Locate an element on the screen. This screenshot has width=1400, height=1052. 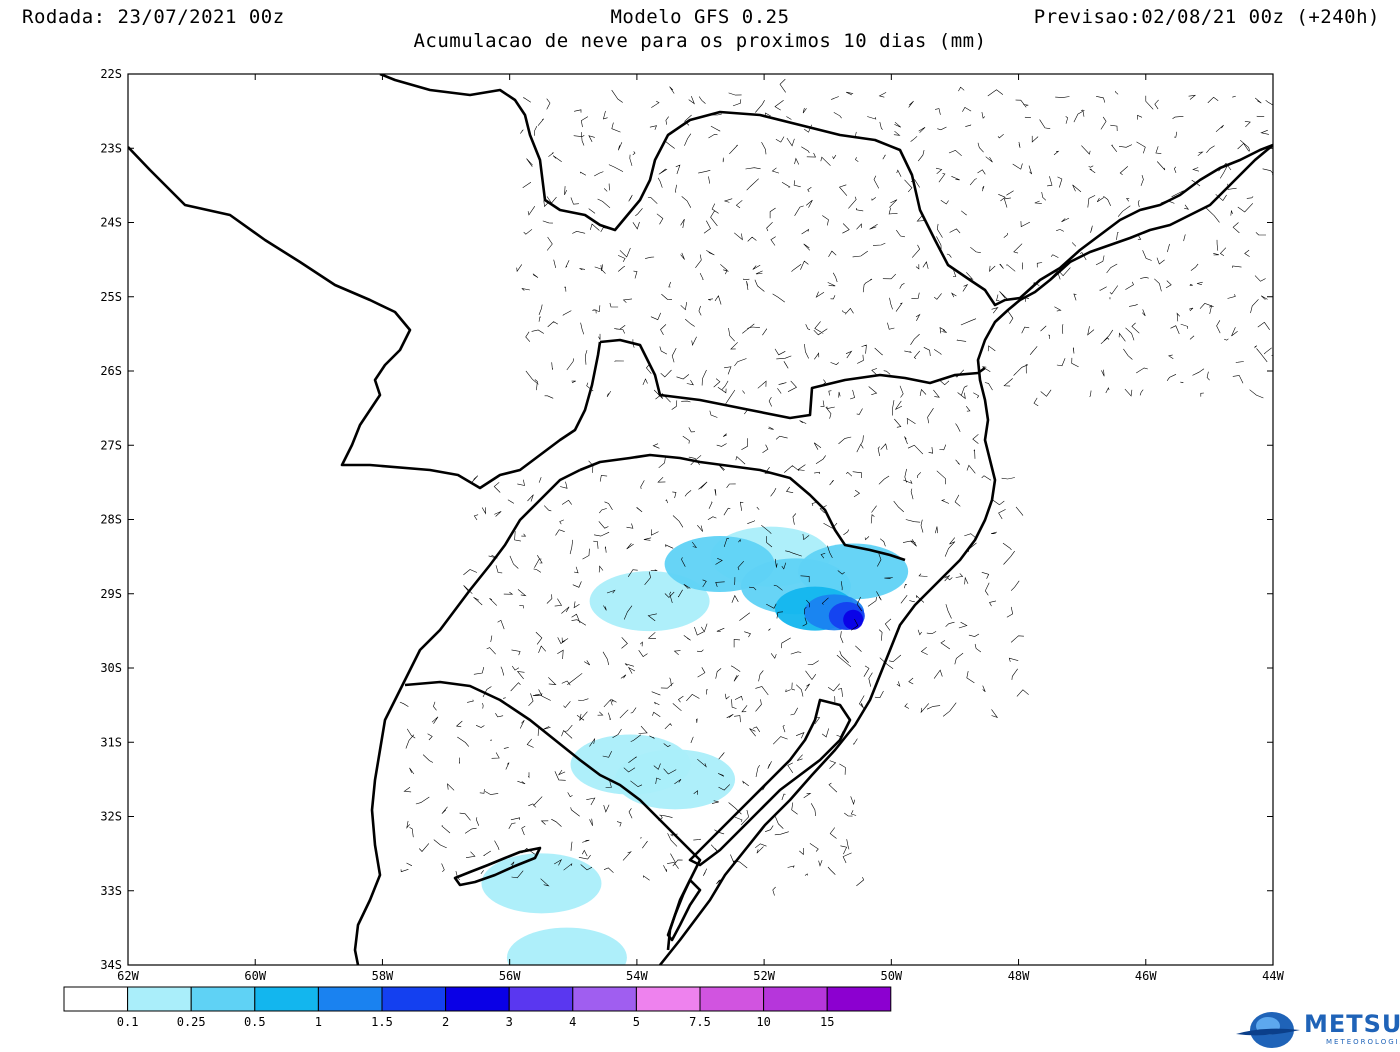
lon-label: 52W is located at coordinates (764, 976).